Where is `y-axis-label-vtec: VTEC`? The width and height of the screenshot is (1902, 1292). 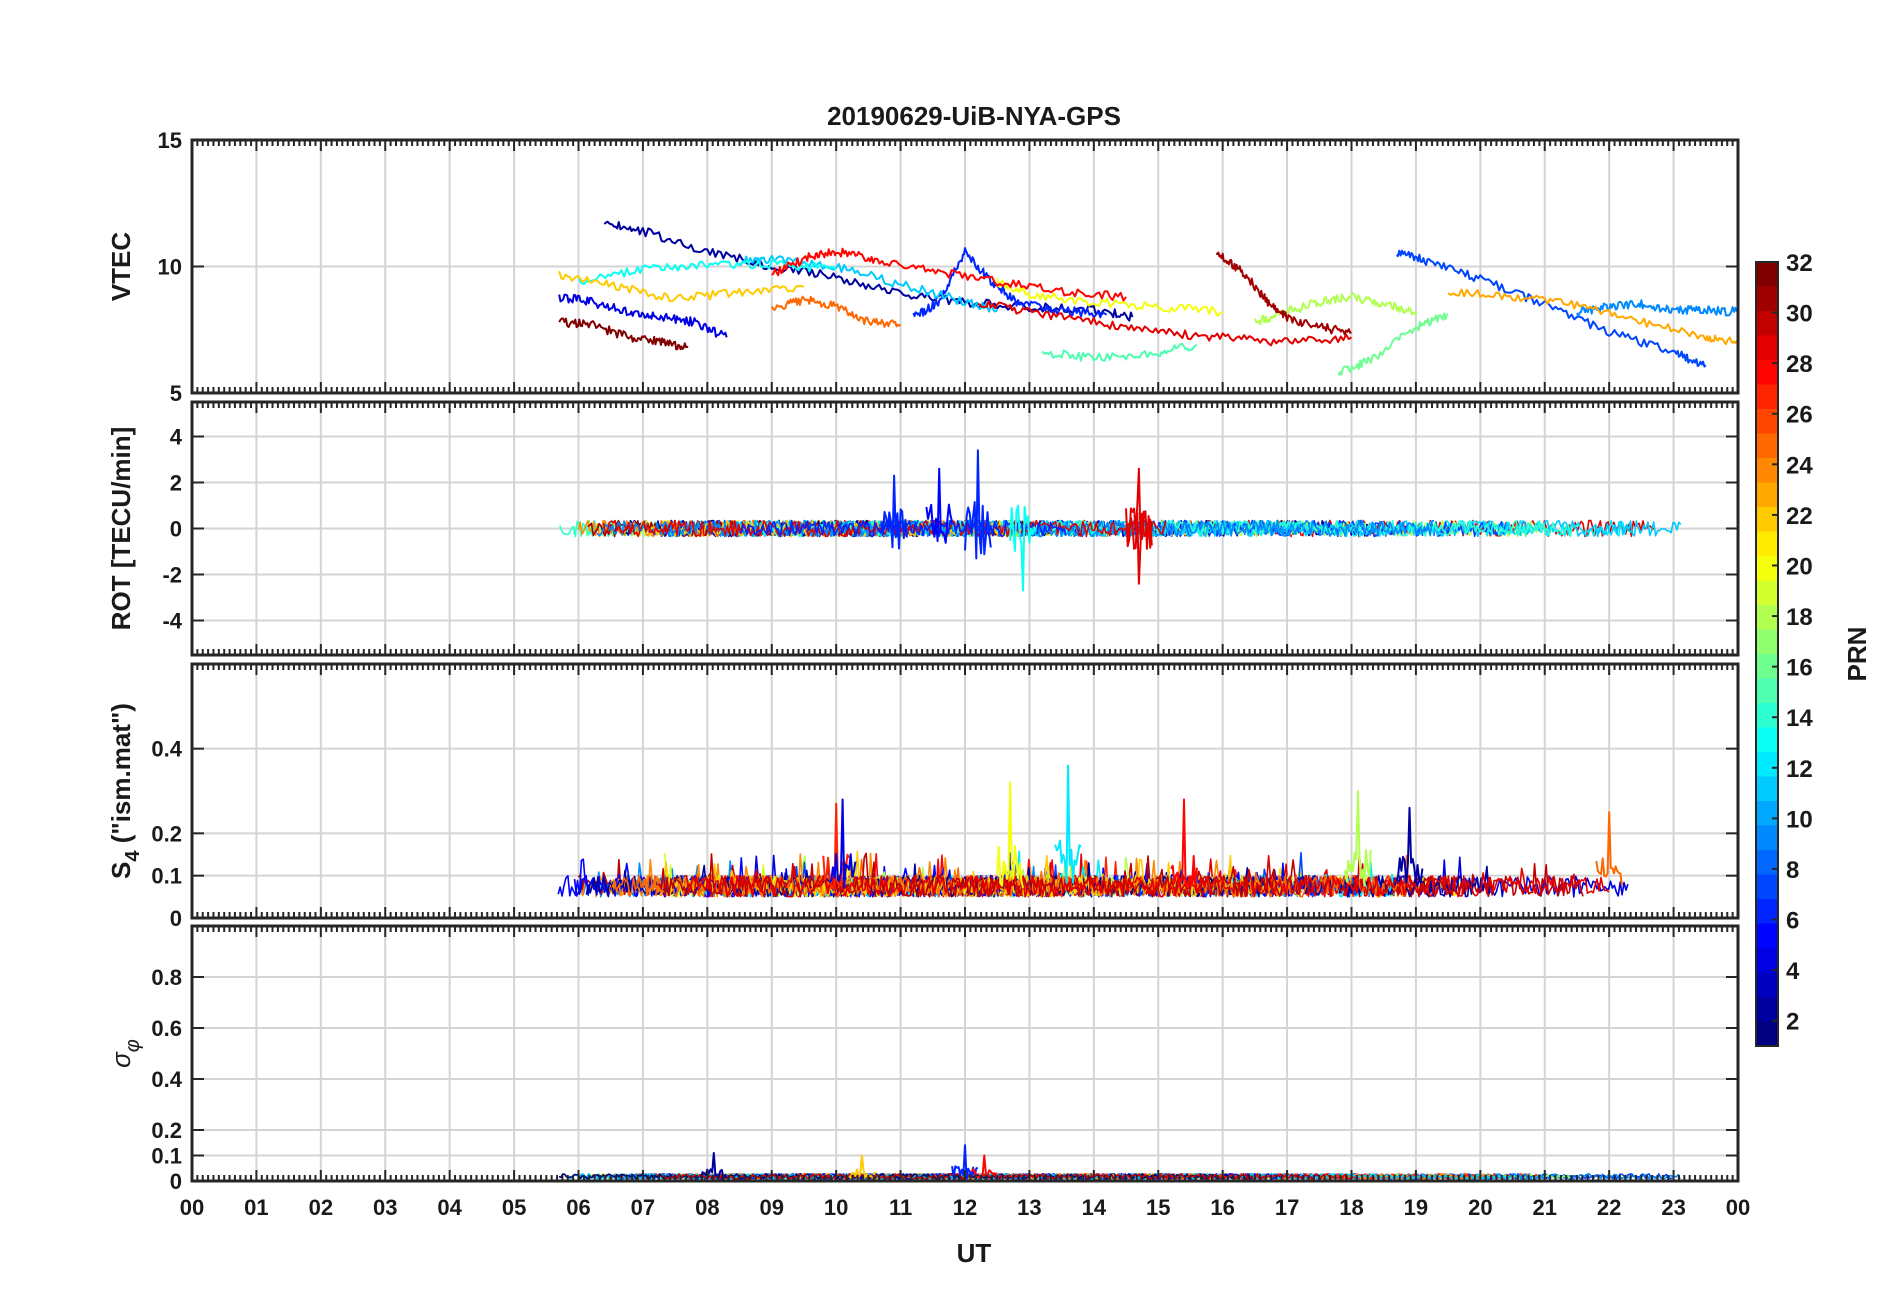 y-axis-label-vtec: VTEC is located at coordinates (121, 267).